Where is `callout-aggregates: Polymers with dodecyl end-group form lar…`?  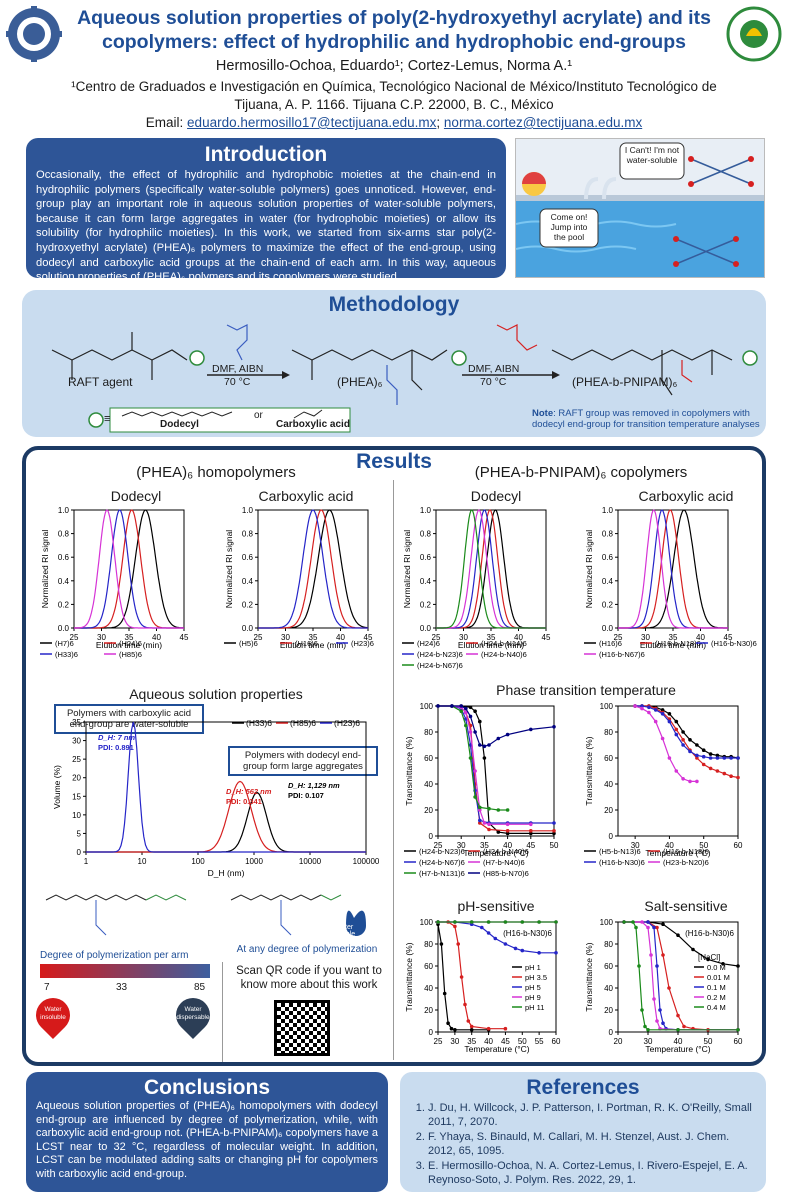
callout-aggregates: Polymers with dodecyl end-group form lar… is located at coordinates (303, 761).